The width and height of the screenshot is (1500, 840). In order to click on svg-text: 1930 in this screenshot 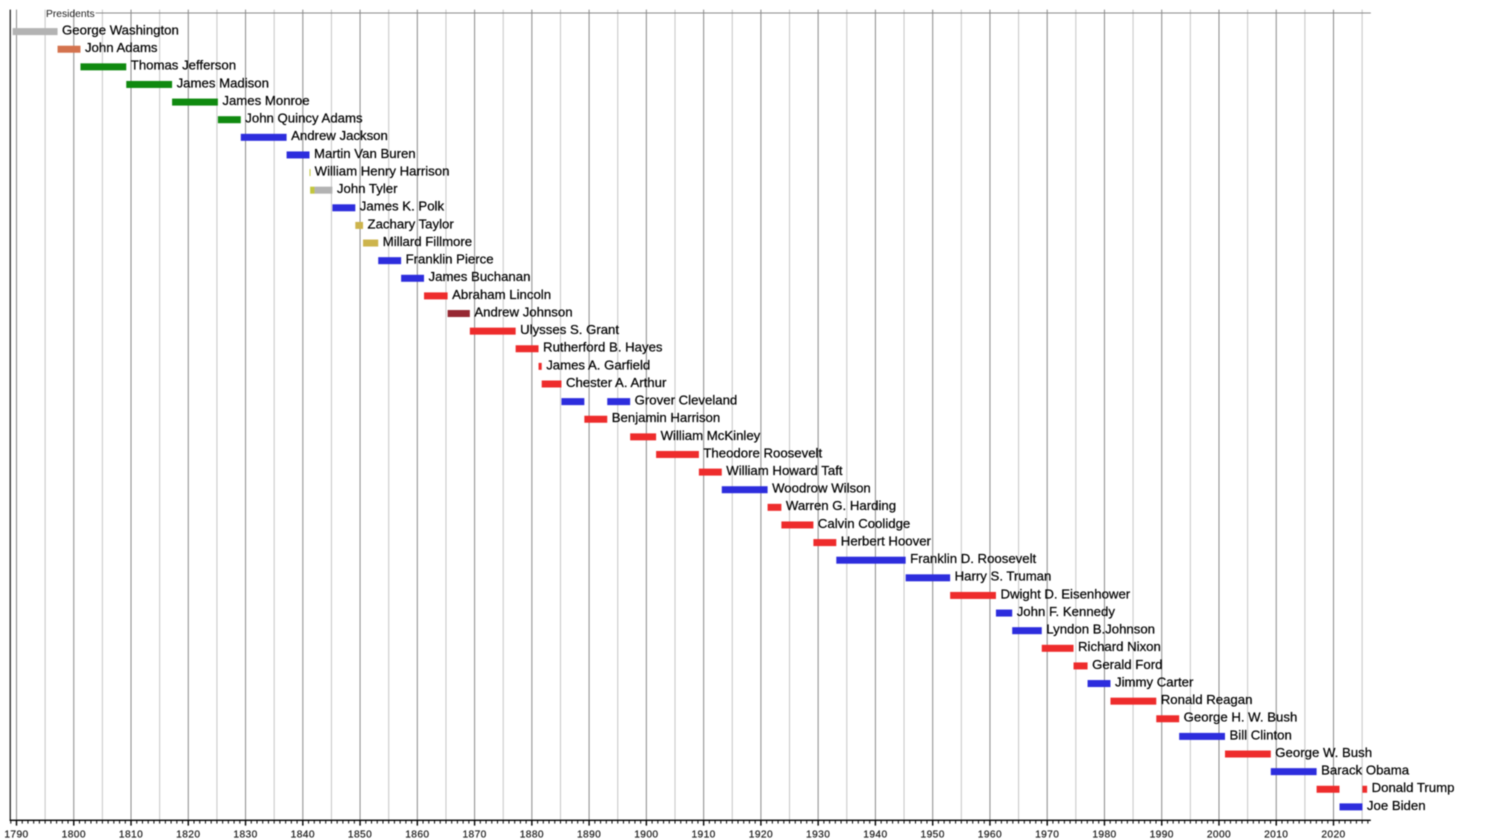, I will do `click(818, 835)`.